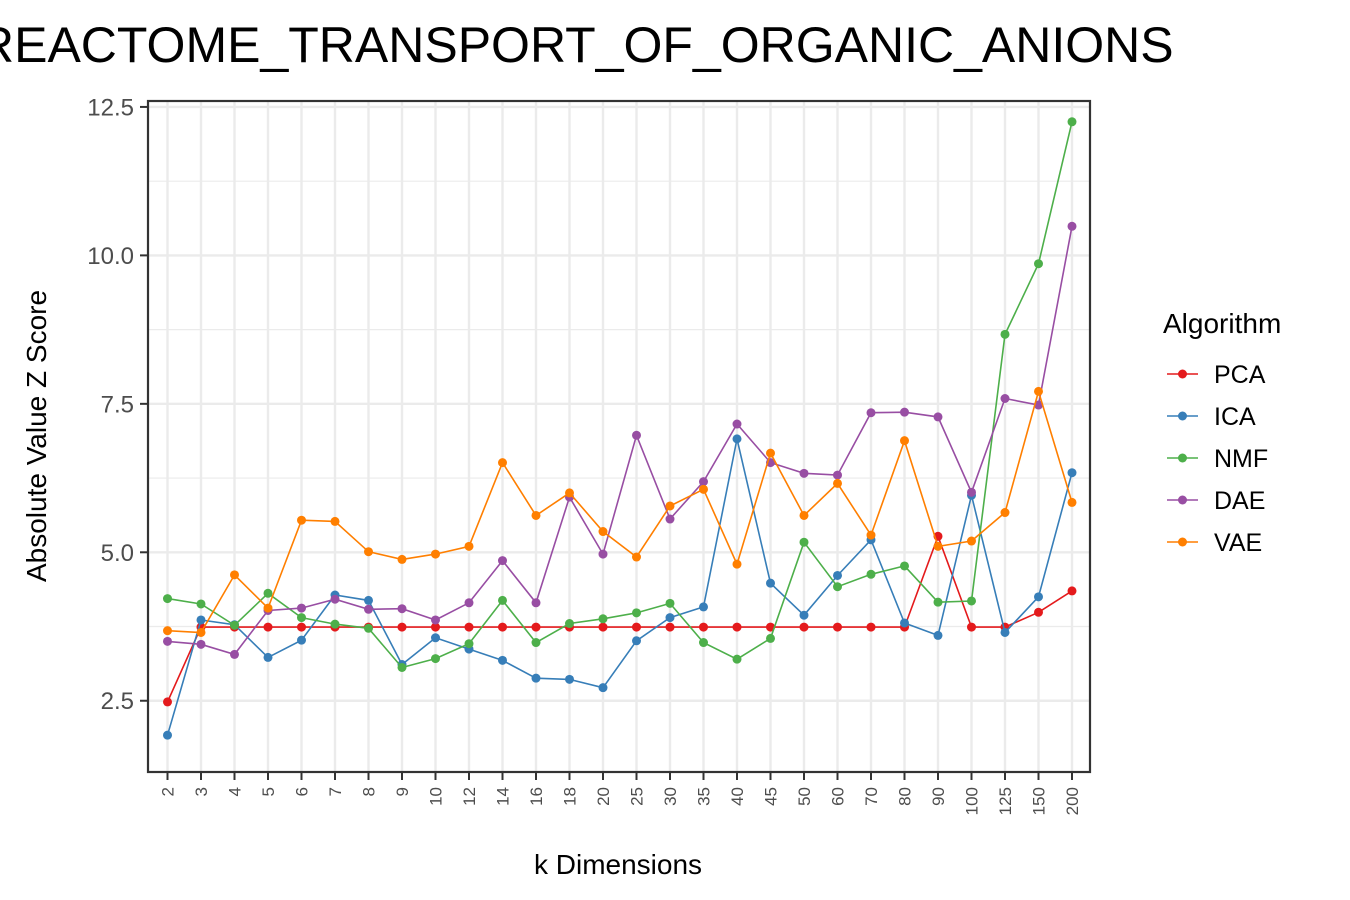  I want to click on x-tick-label: 45, so click(771, 796).